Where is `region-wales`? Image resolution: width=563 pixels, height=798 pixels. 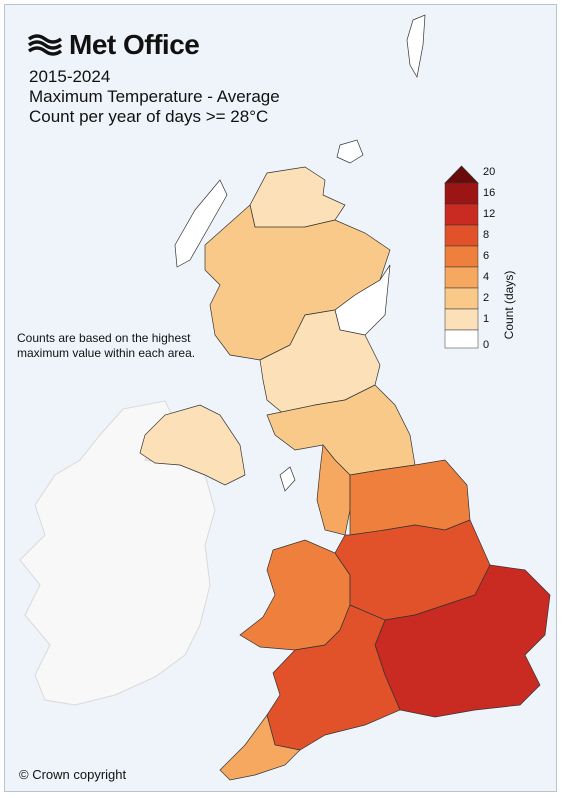 region-wales is located at coordinates (295, 595).